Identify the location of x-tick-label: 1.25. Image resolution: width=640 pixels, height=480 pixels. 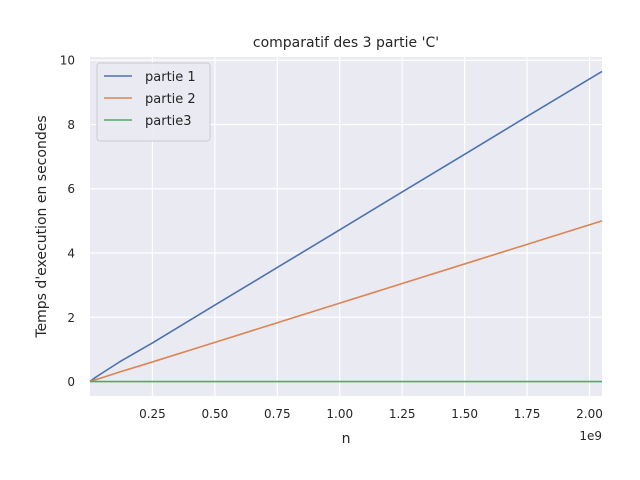
(402, 414).